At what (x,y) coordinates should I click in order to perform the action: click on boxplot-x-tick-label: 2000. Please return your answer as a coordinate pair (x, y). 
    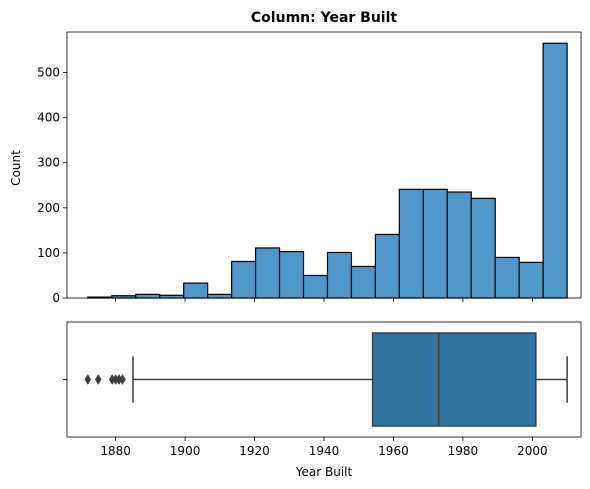
    Looking at the image, I should click on (532, 451).